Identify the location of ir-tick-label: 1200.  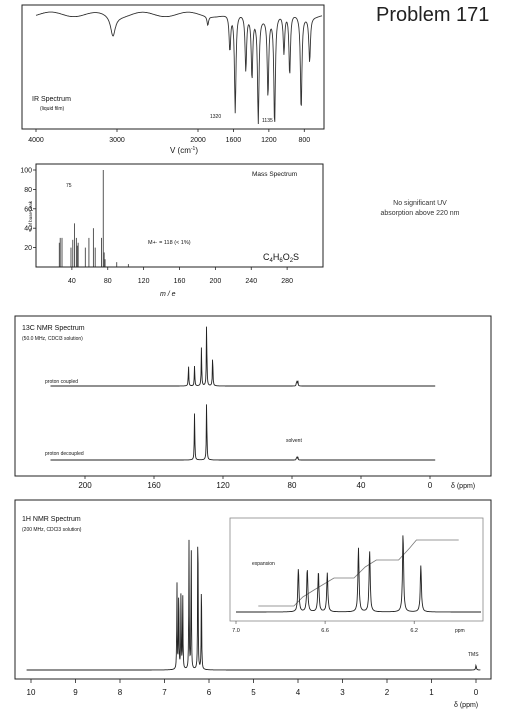
(269, 140).